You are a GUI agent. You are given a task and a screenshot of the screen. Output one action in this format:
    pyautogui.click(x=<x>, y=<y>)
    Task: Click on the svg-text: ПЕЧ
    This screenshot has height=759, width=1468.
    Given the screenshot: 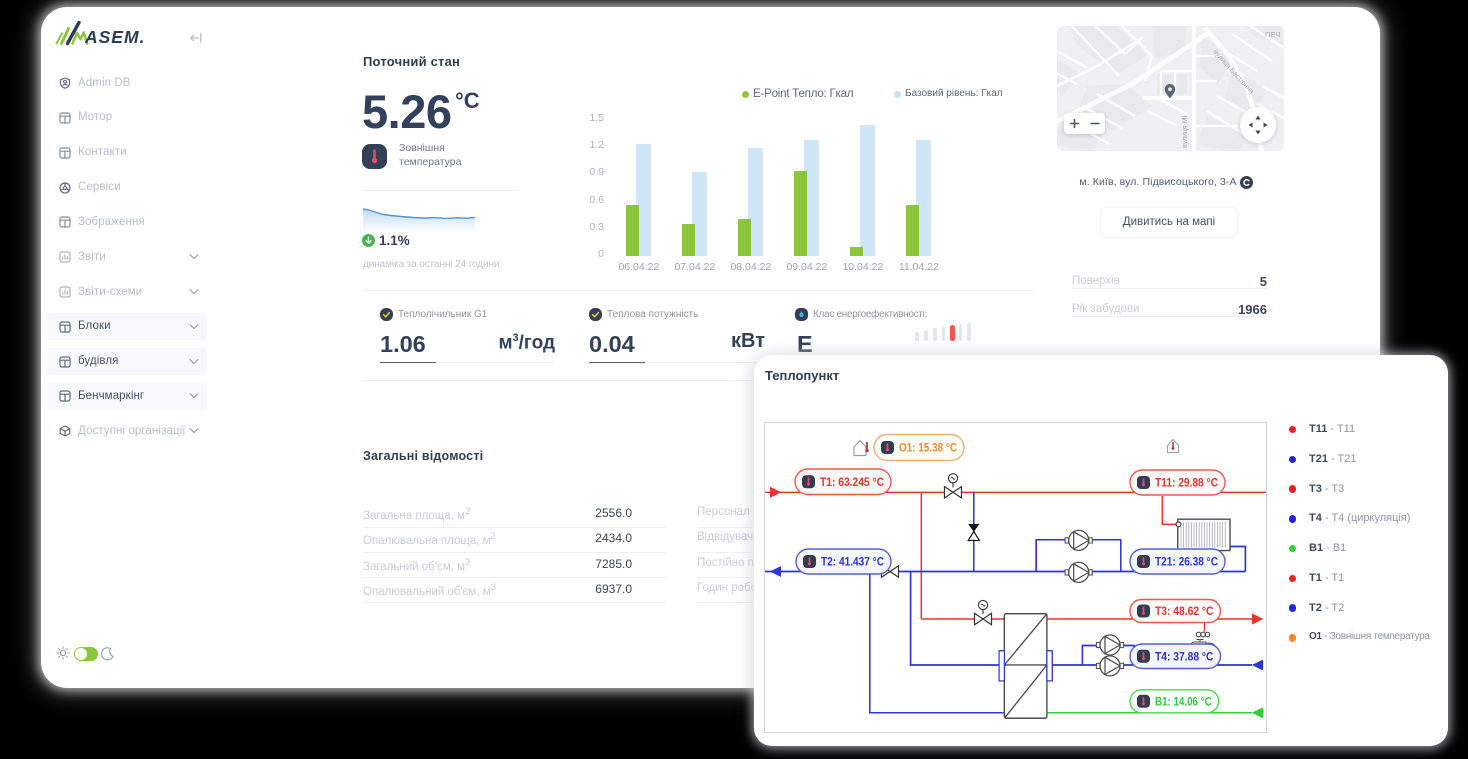 What is the action you would take?
    pyautogui.click(x=1272, y=34)
    